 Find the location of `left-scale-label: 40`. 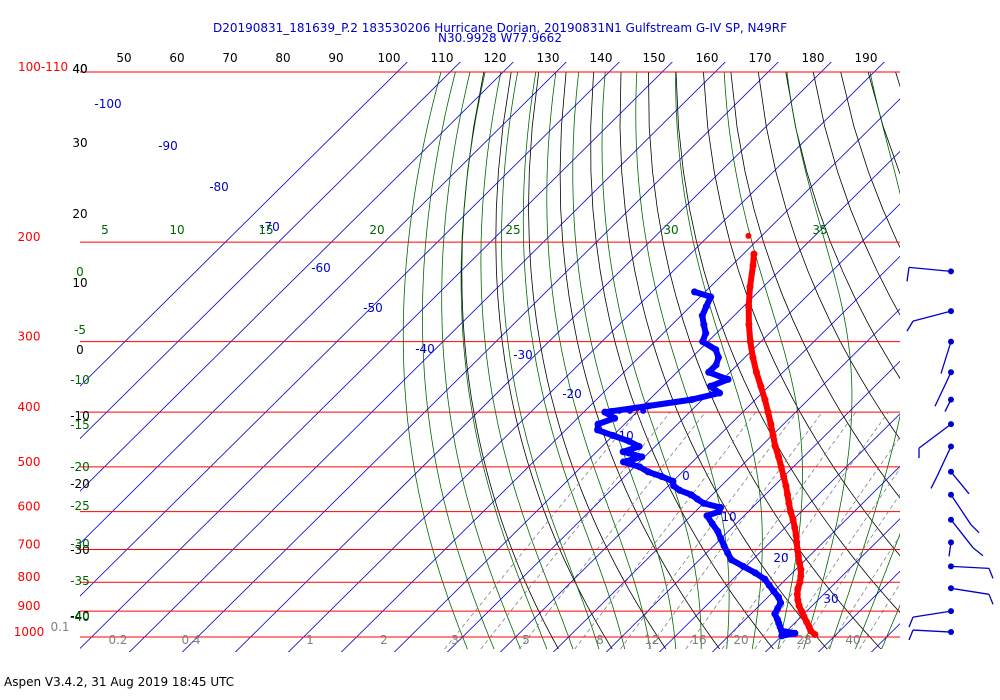

left-scale-label: 40 is located at coordinates (79, 69).